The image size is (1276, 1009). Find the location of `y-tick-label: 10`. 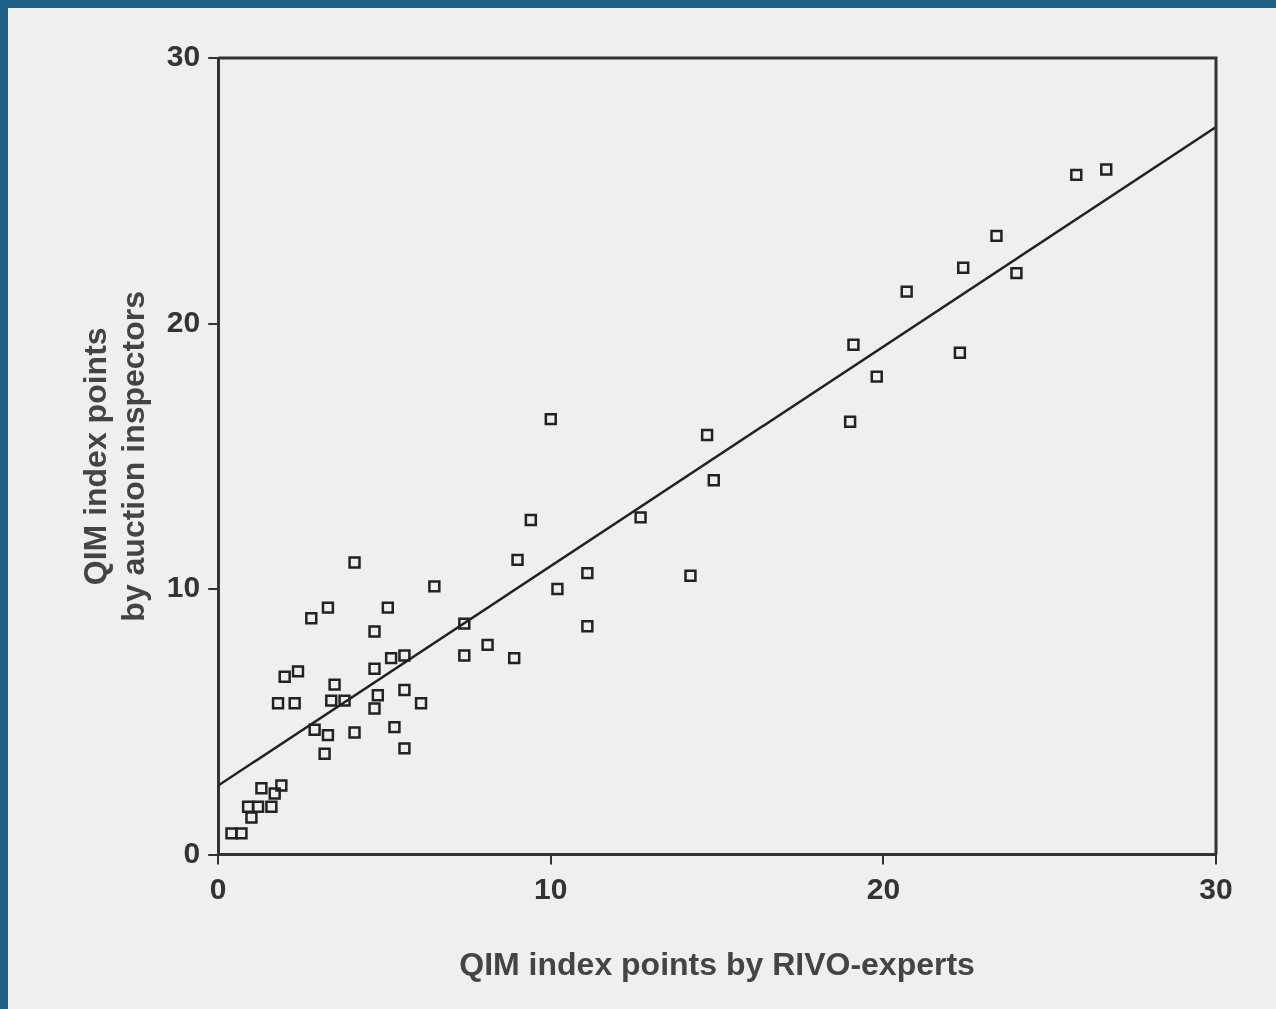

y-tick-label: 10 is located at coordinates (183, 587).